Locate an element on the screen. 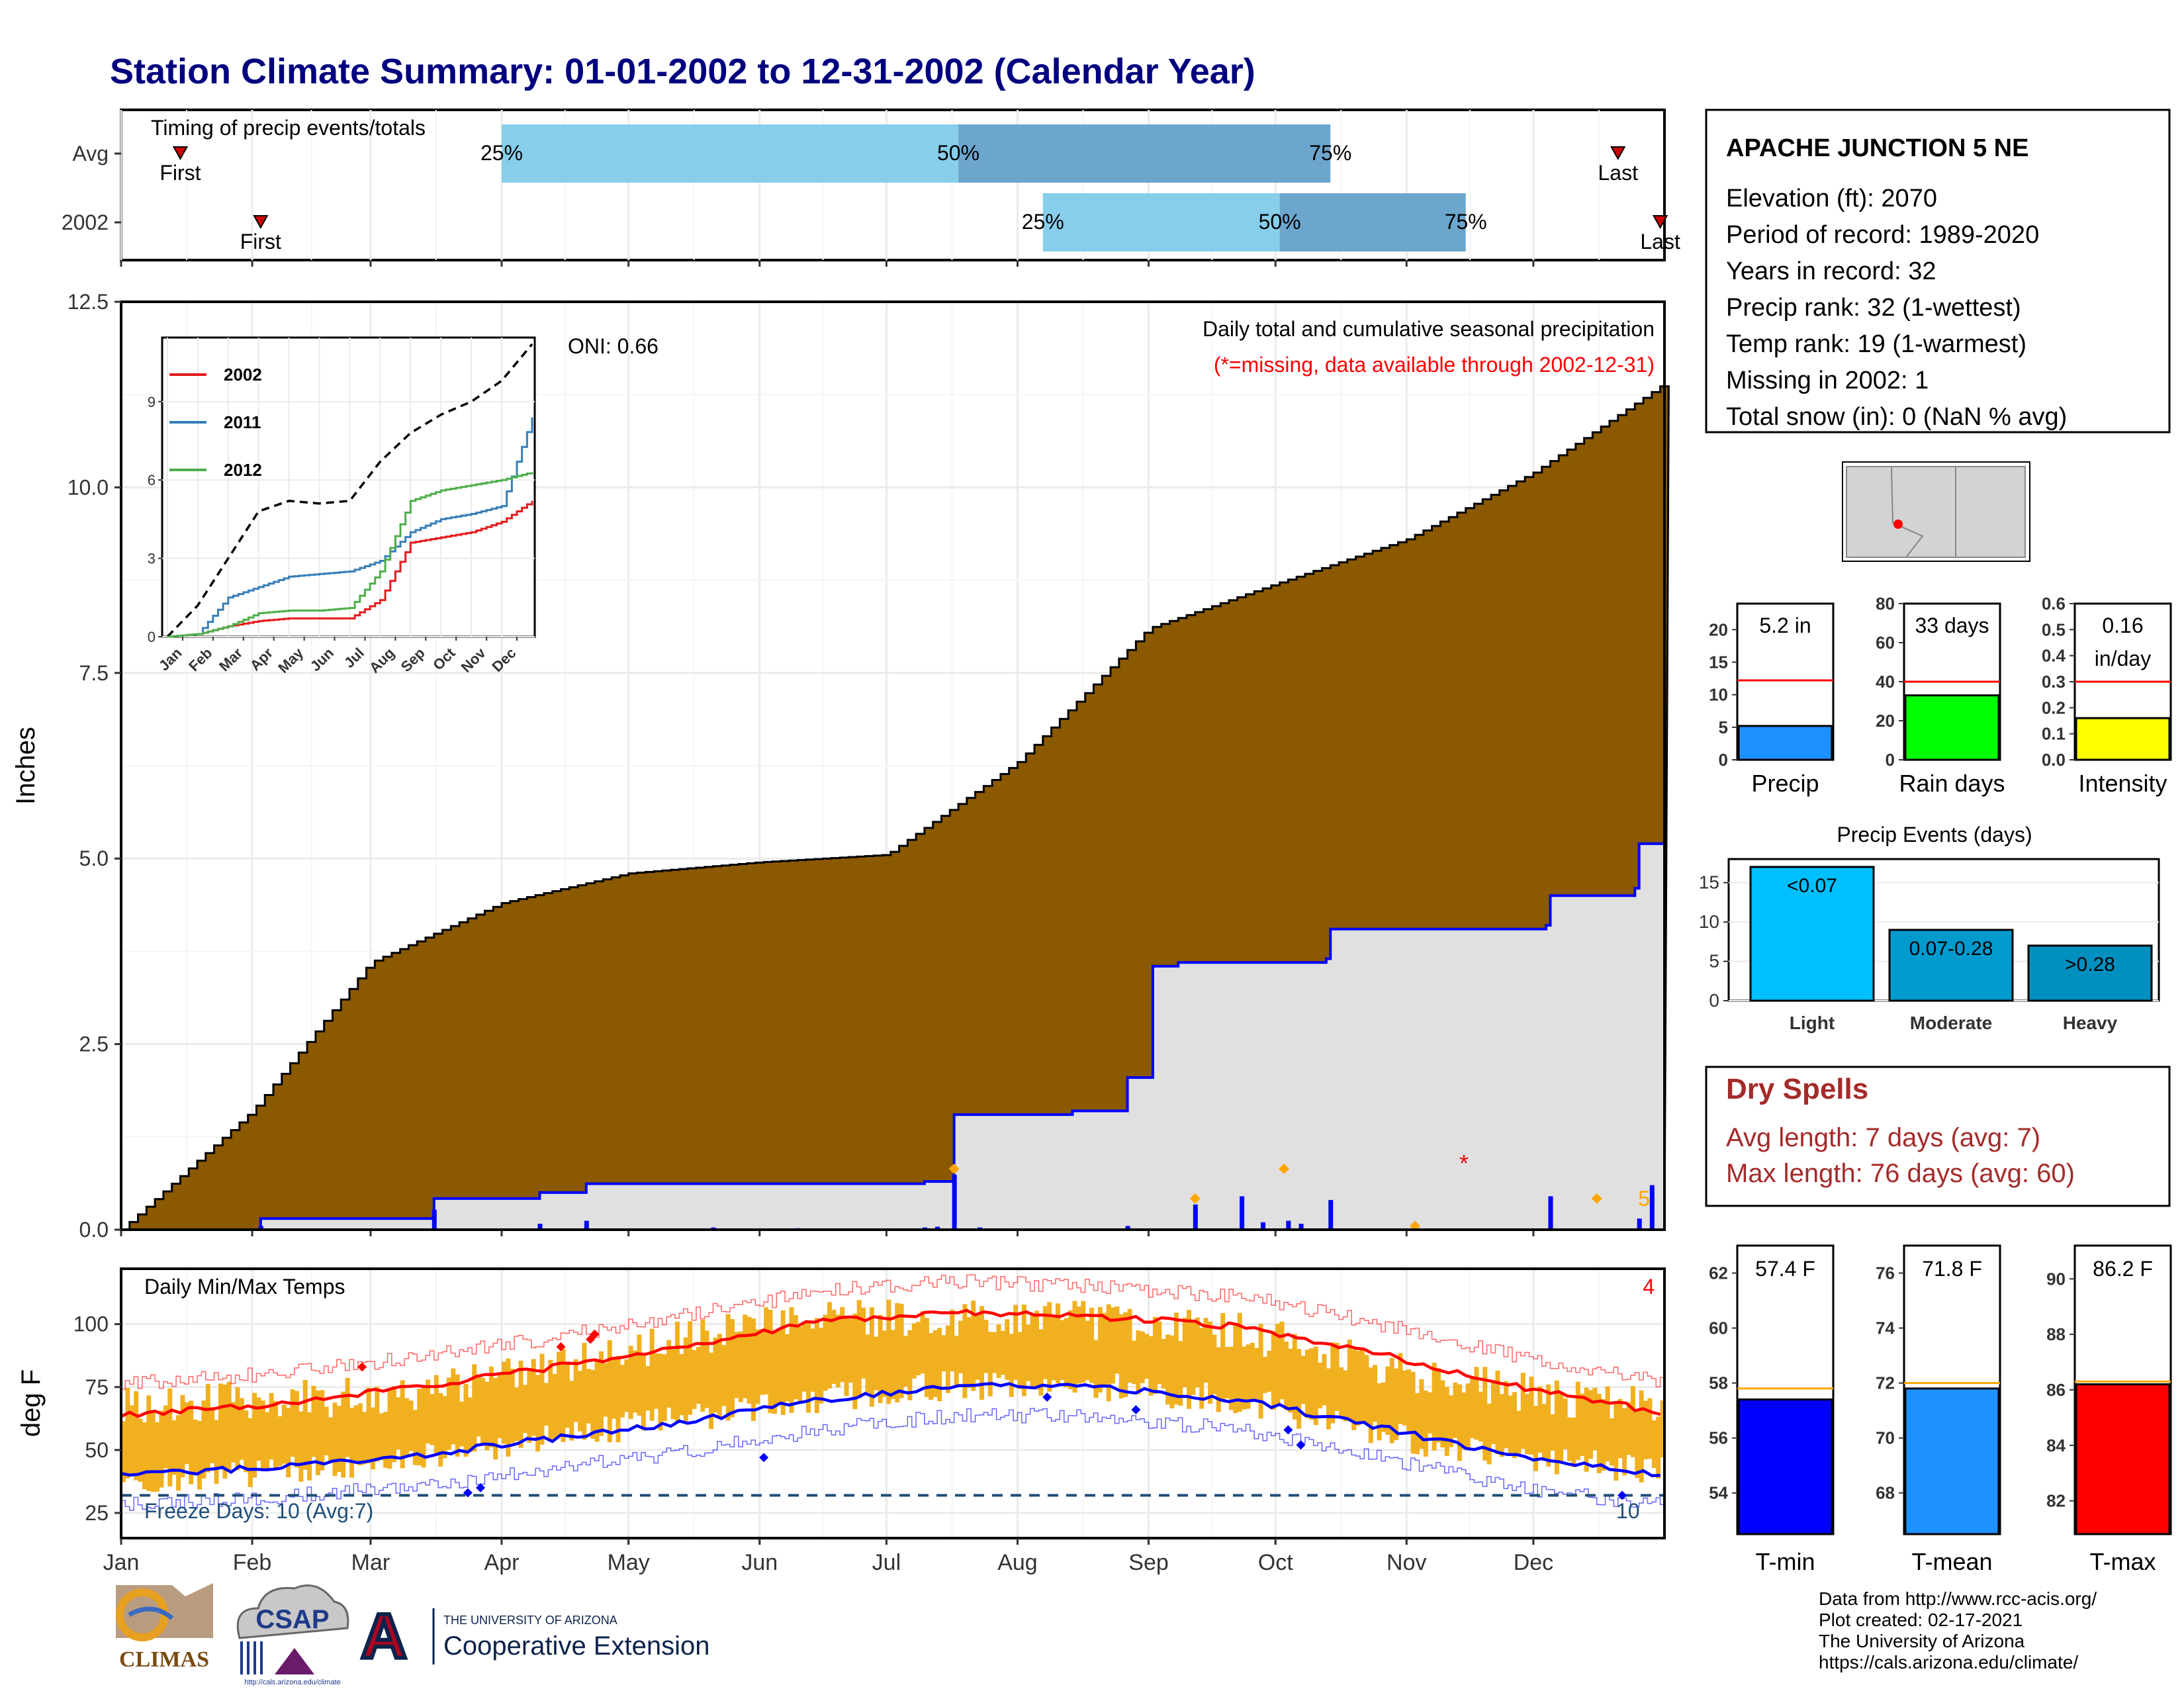  temp-bar-tick-label: 56 is located at coordinates (1718, 1438).